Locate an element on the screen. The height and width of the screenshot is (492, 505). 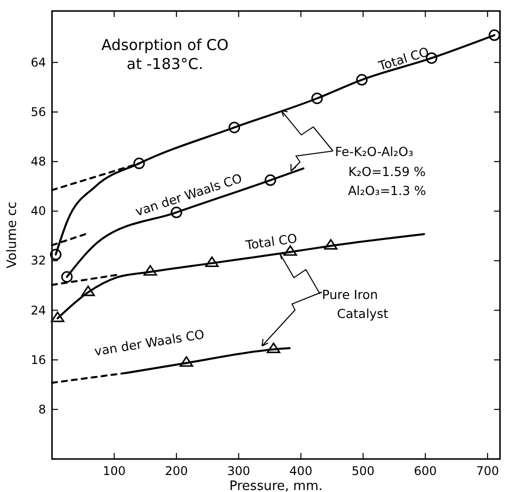
x-tick-label: 700 is located at coordinates (488, 471).